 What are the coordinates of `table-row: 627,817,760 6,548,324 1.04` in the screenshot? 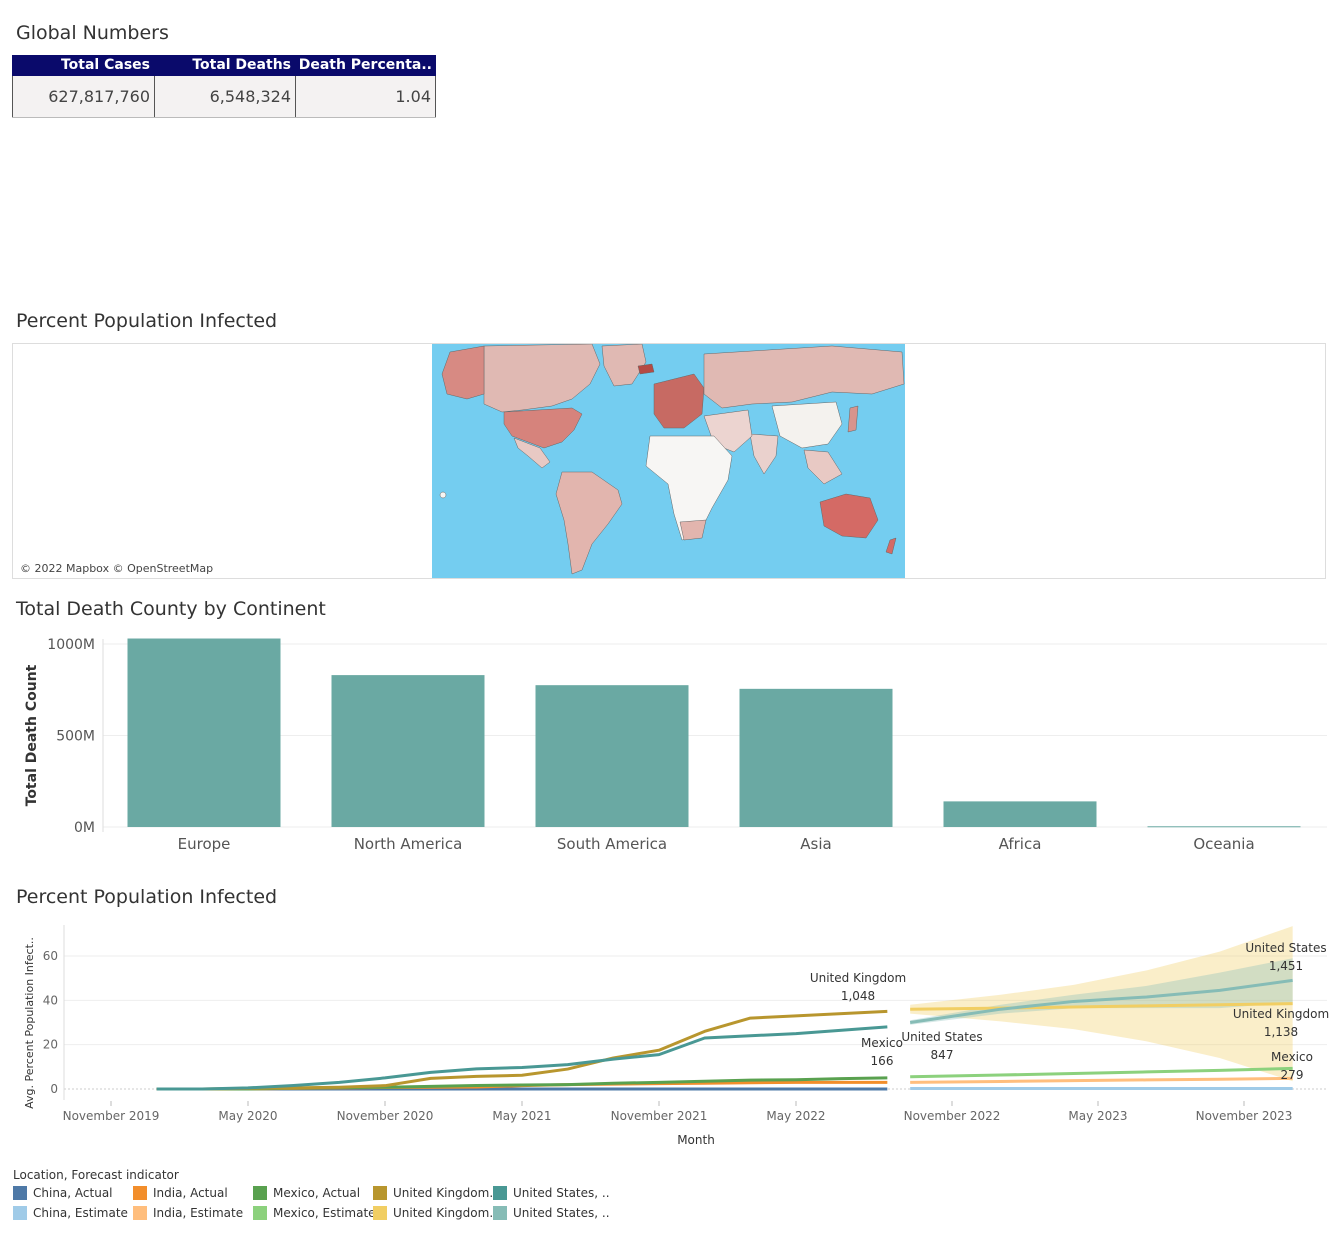 It's located at (224, 97).